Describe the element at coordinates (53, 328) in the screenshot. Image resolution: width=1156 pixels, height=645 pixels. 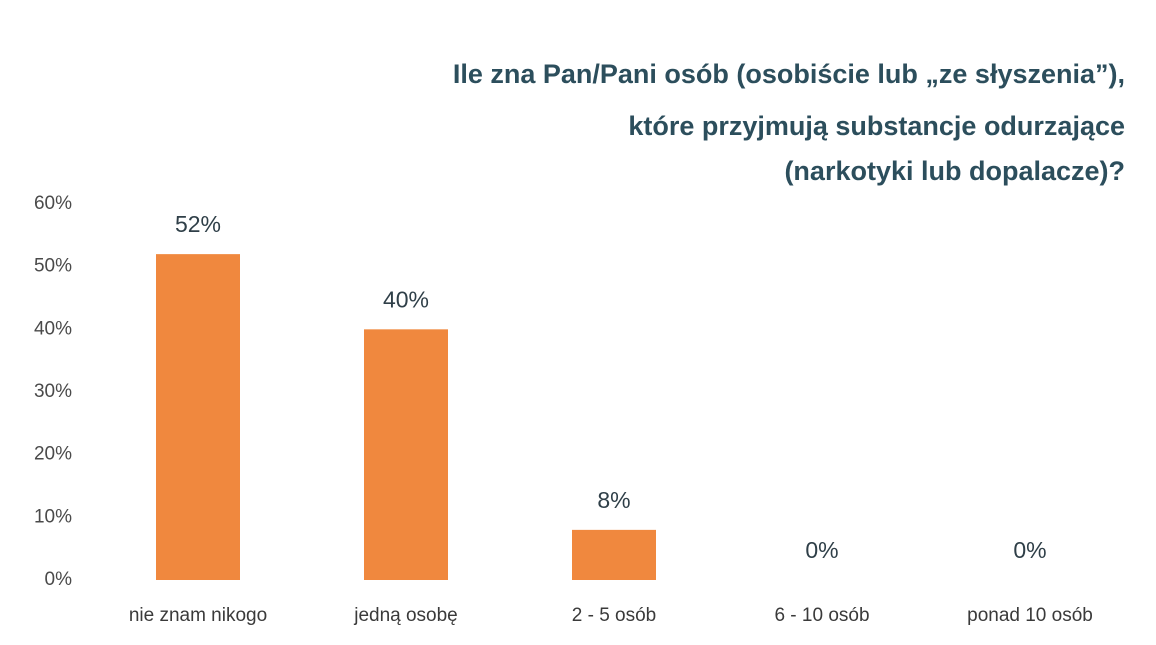
I see `y-tick-label: 40%` at that location.